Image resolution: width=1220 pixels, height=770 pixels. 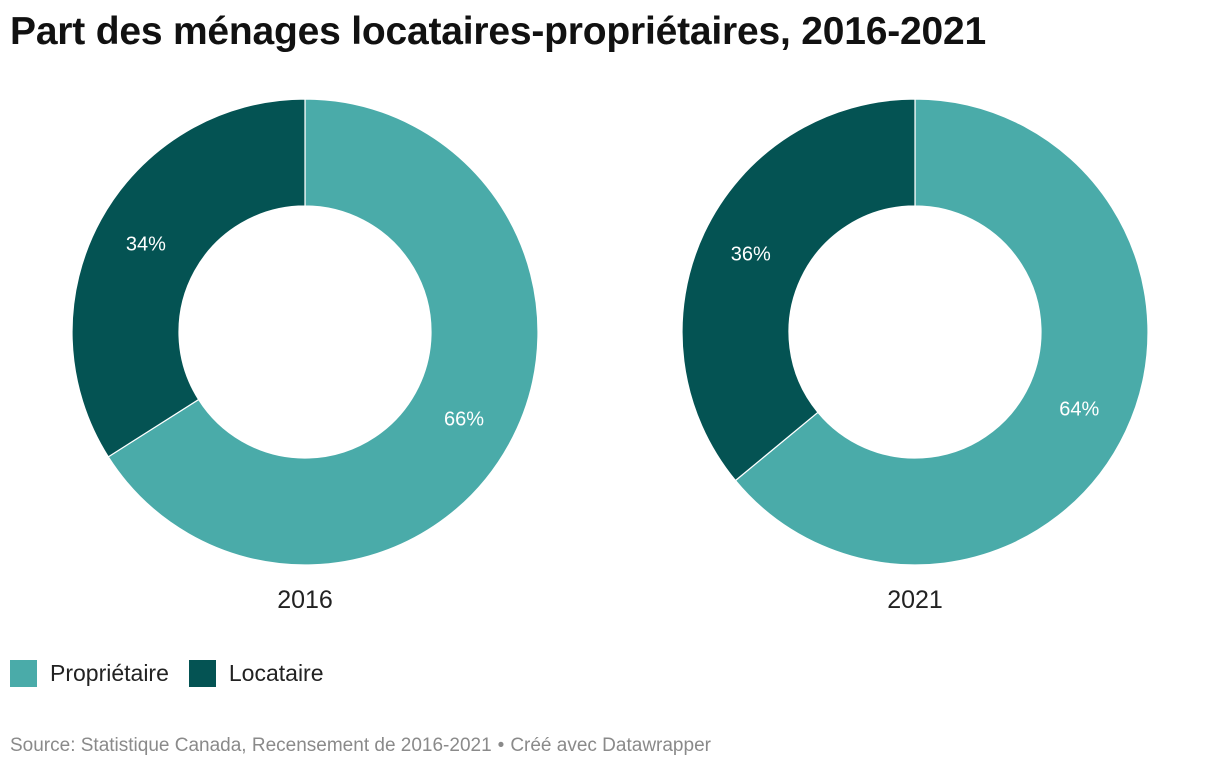 I want to click on legend-swatch-locataire, so click(x=202, y=673).